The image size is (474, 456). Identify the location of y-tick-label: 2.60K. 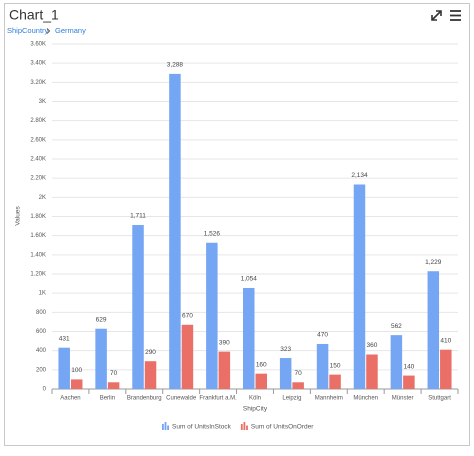
(38, 140).